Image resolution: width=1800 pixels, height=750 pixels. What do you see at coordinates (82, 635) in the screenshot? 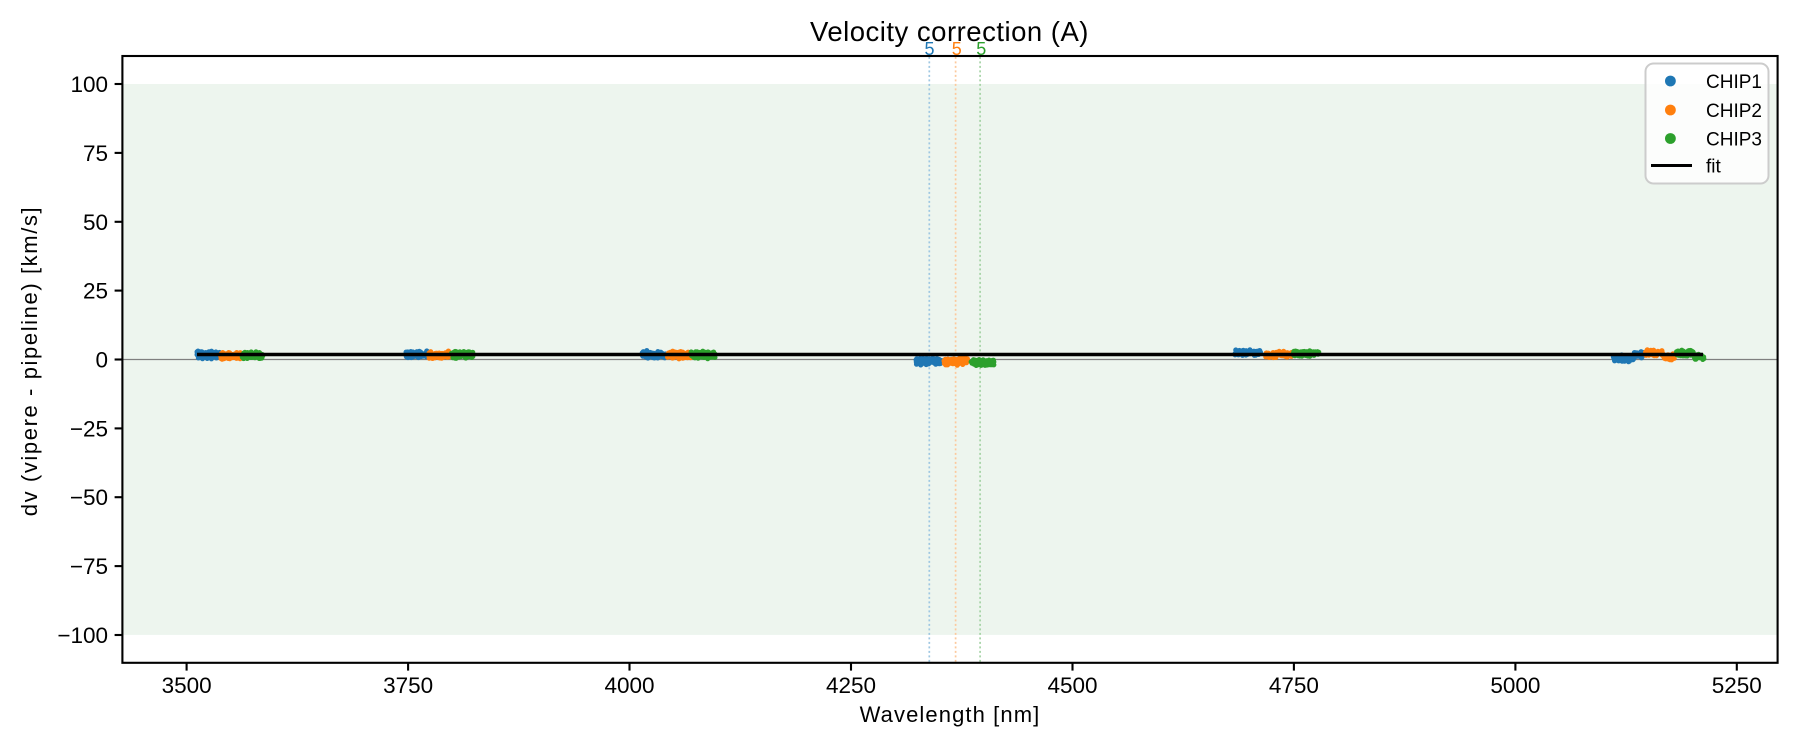
I see `svg-text: −100` at bounding box center [82, 635].